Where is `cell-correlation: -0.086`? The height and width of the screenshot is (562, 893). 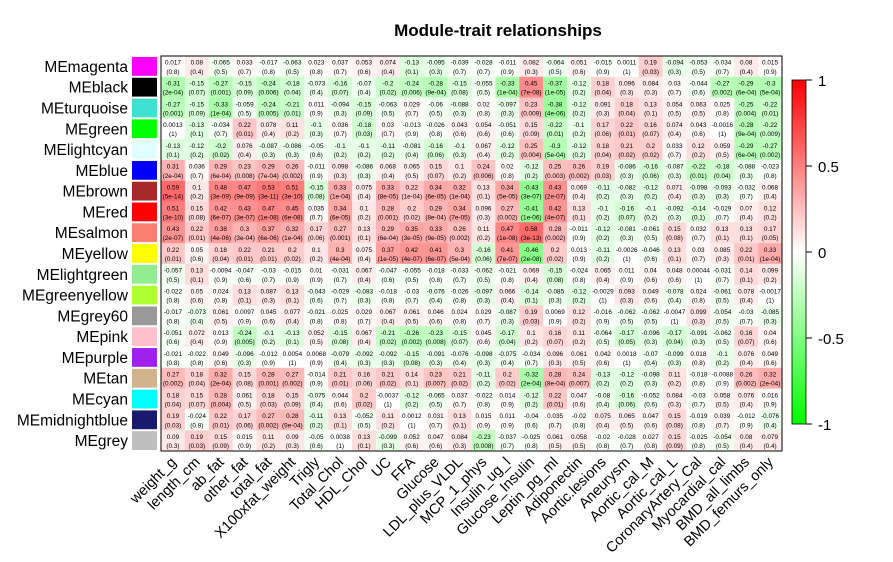 cell-correlation: -0.086 is located at coordinates (292, 146).